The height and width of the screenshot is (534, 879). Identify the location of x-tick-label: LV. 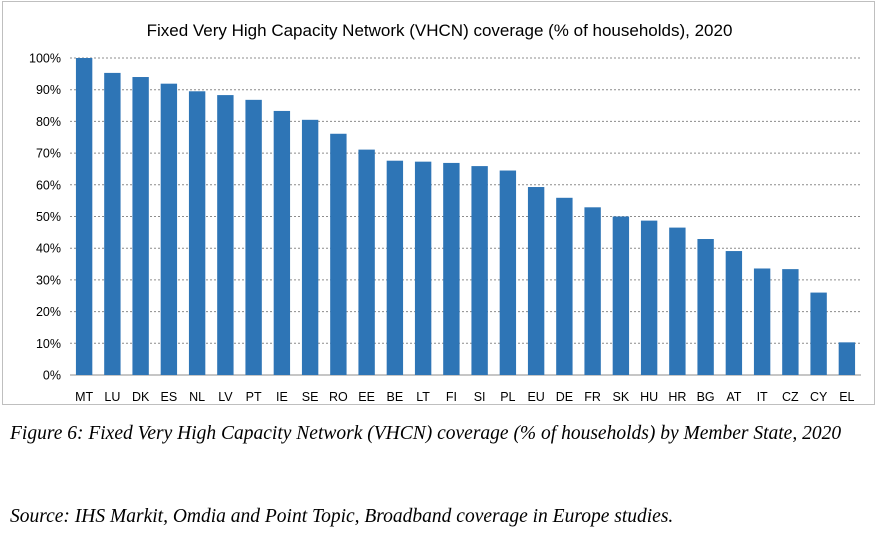
(225, 397).